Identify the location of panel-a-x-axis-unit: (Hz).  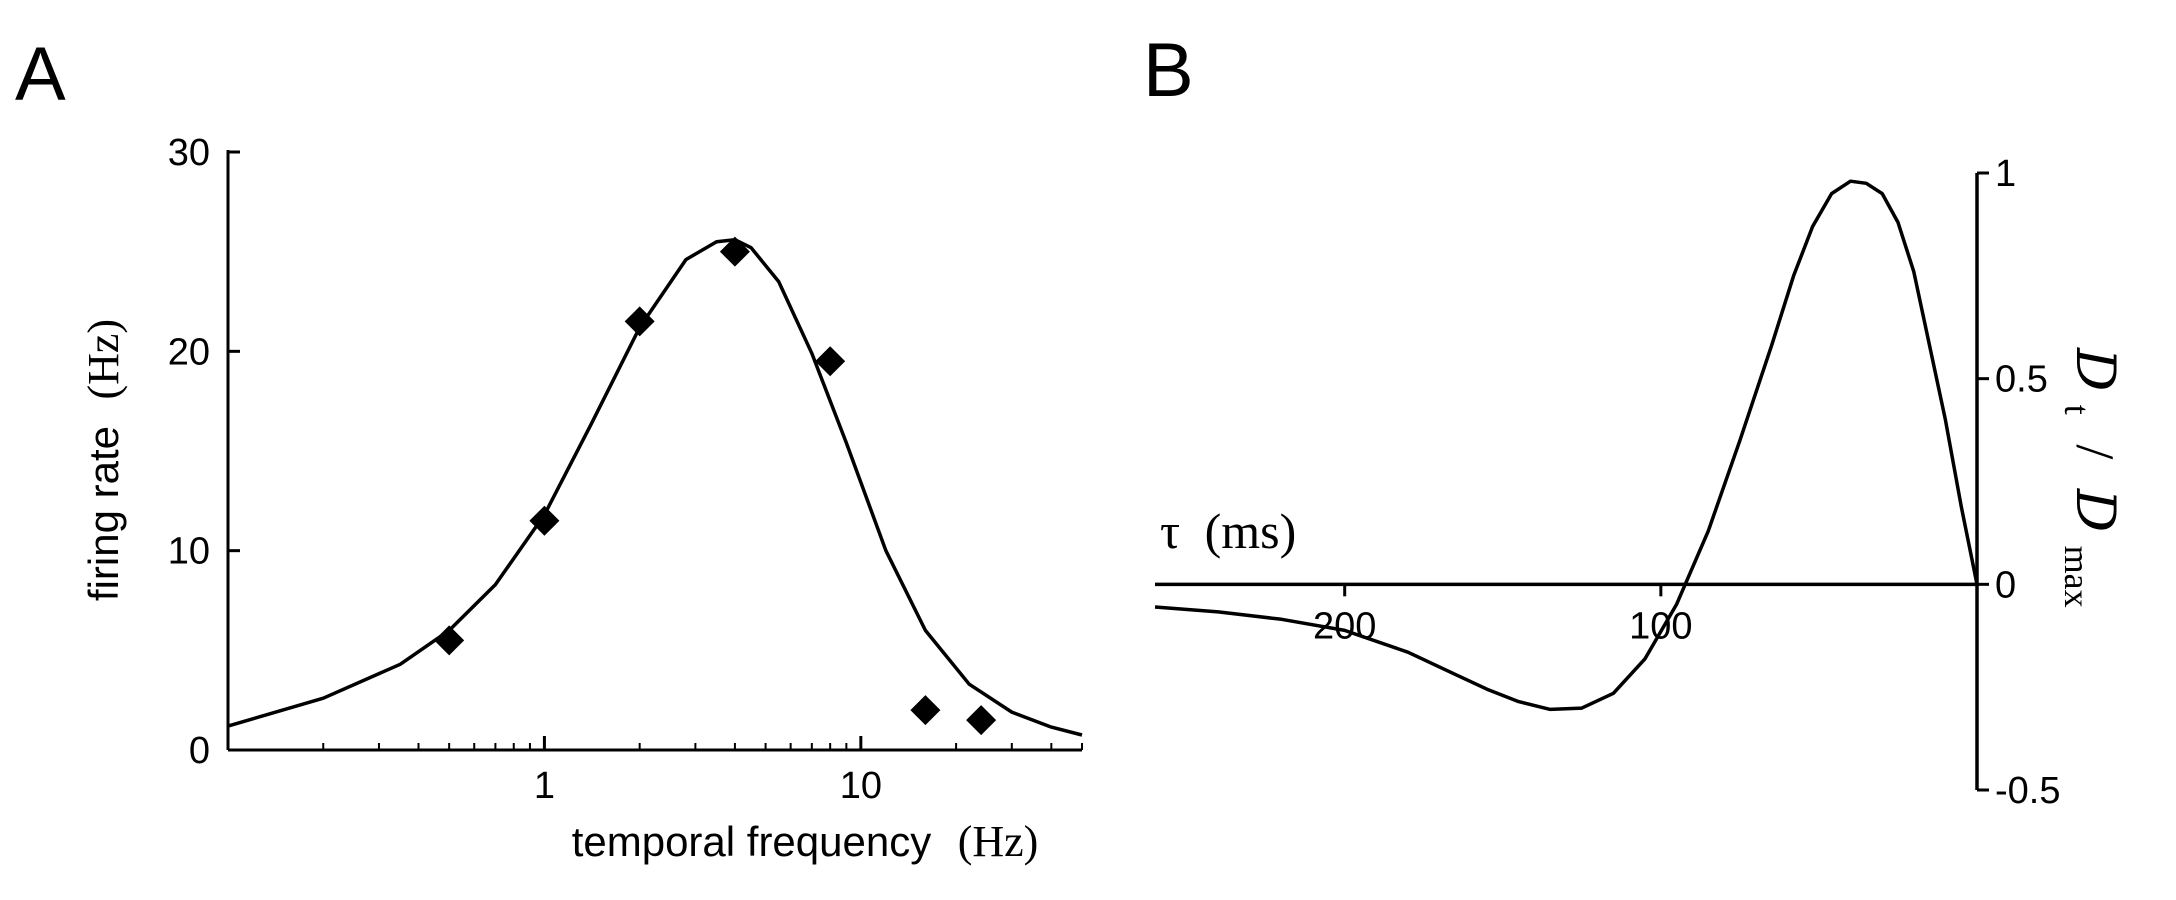
(998, 841).